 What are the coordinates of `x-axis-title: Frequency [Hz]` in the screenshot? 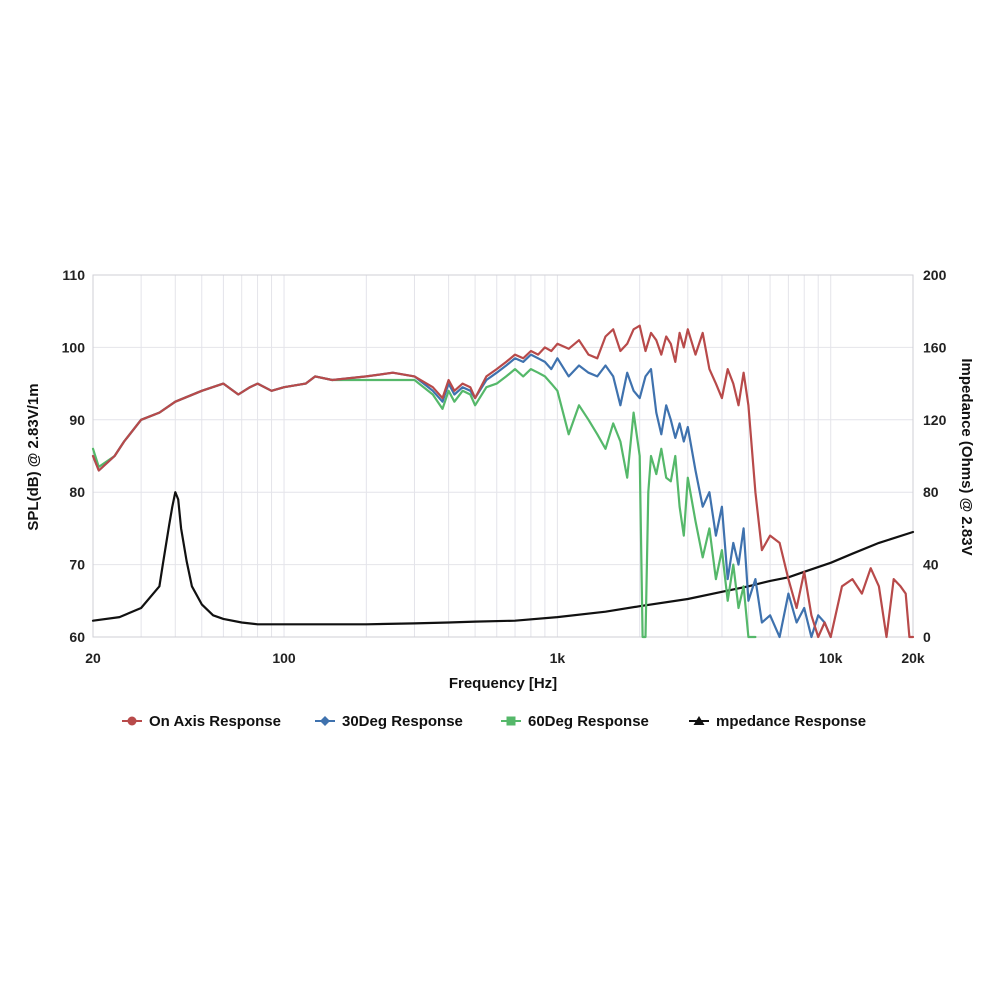 It's located at (503, 683).